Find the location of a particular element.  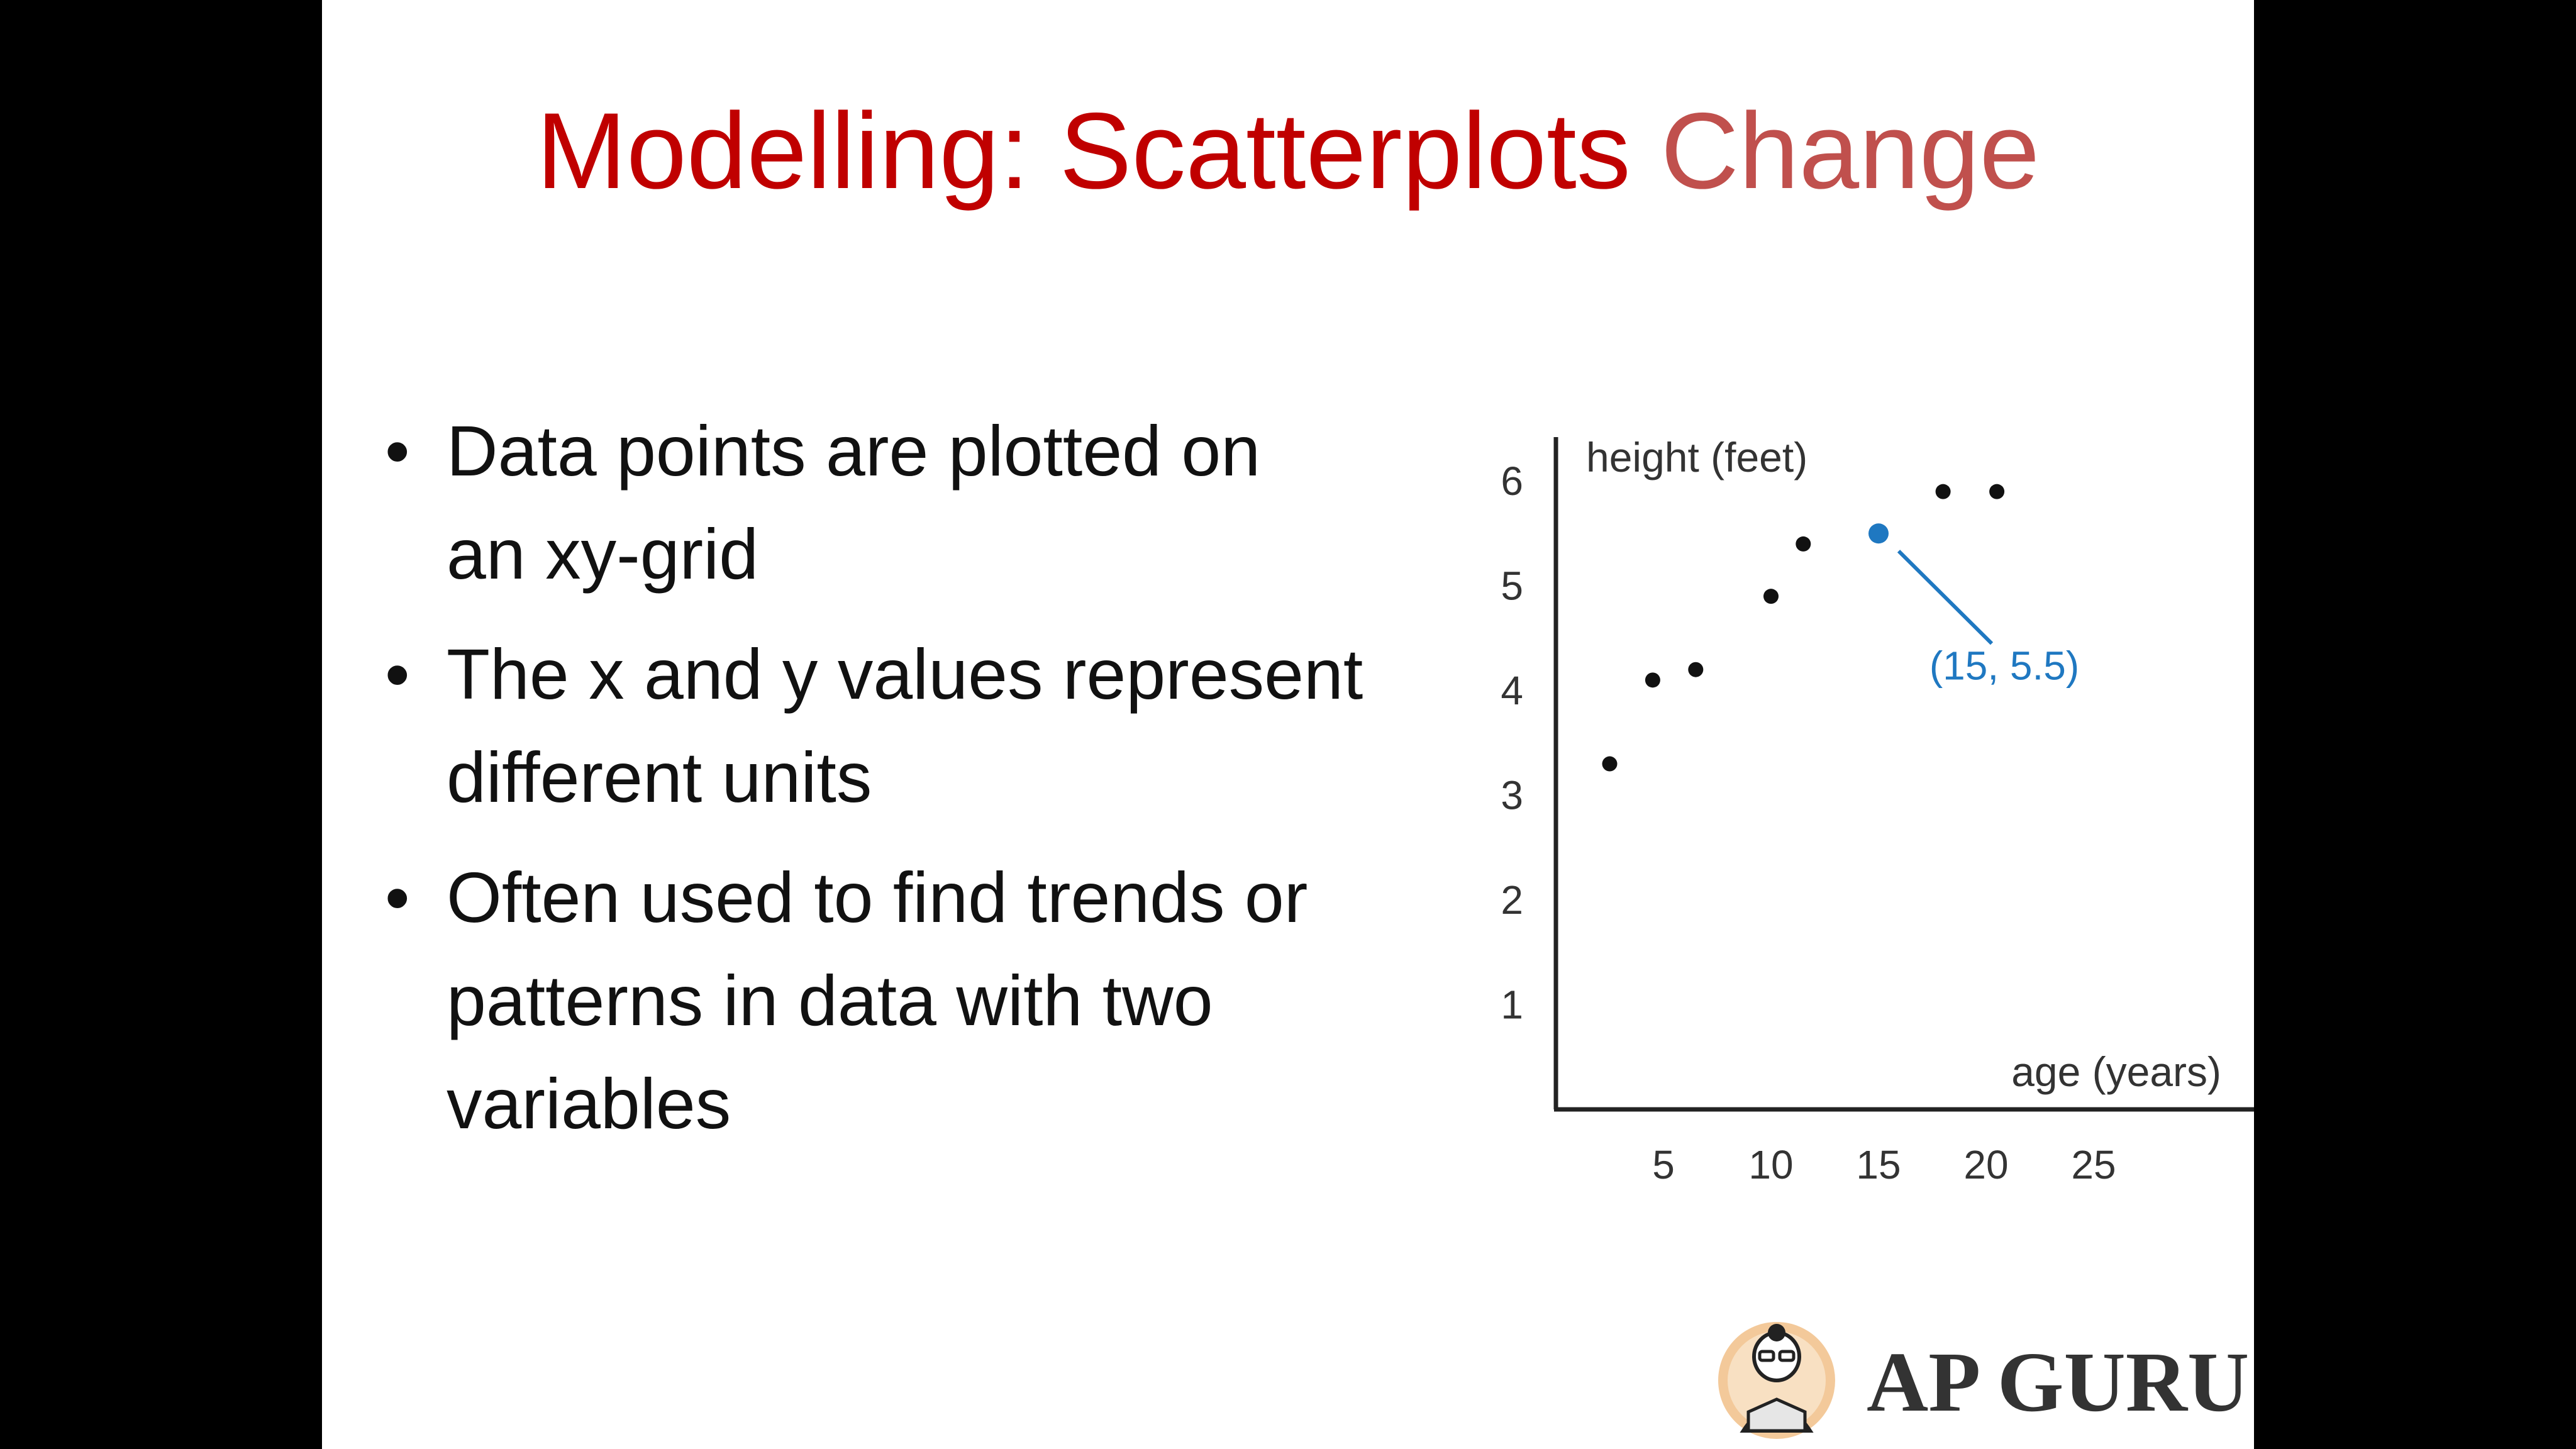

annotation-leader-line is located at coordinates (1945, 597).